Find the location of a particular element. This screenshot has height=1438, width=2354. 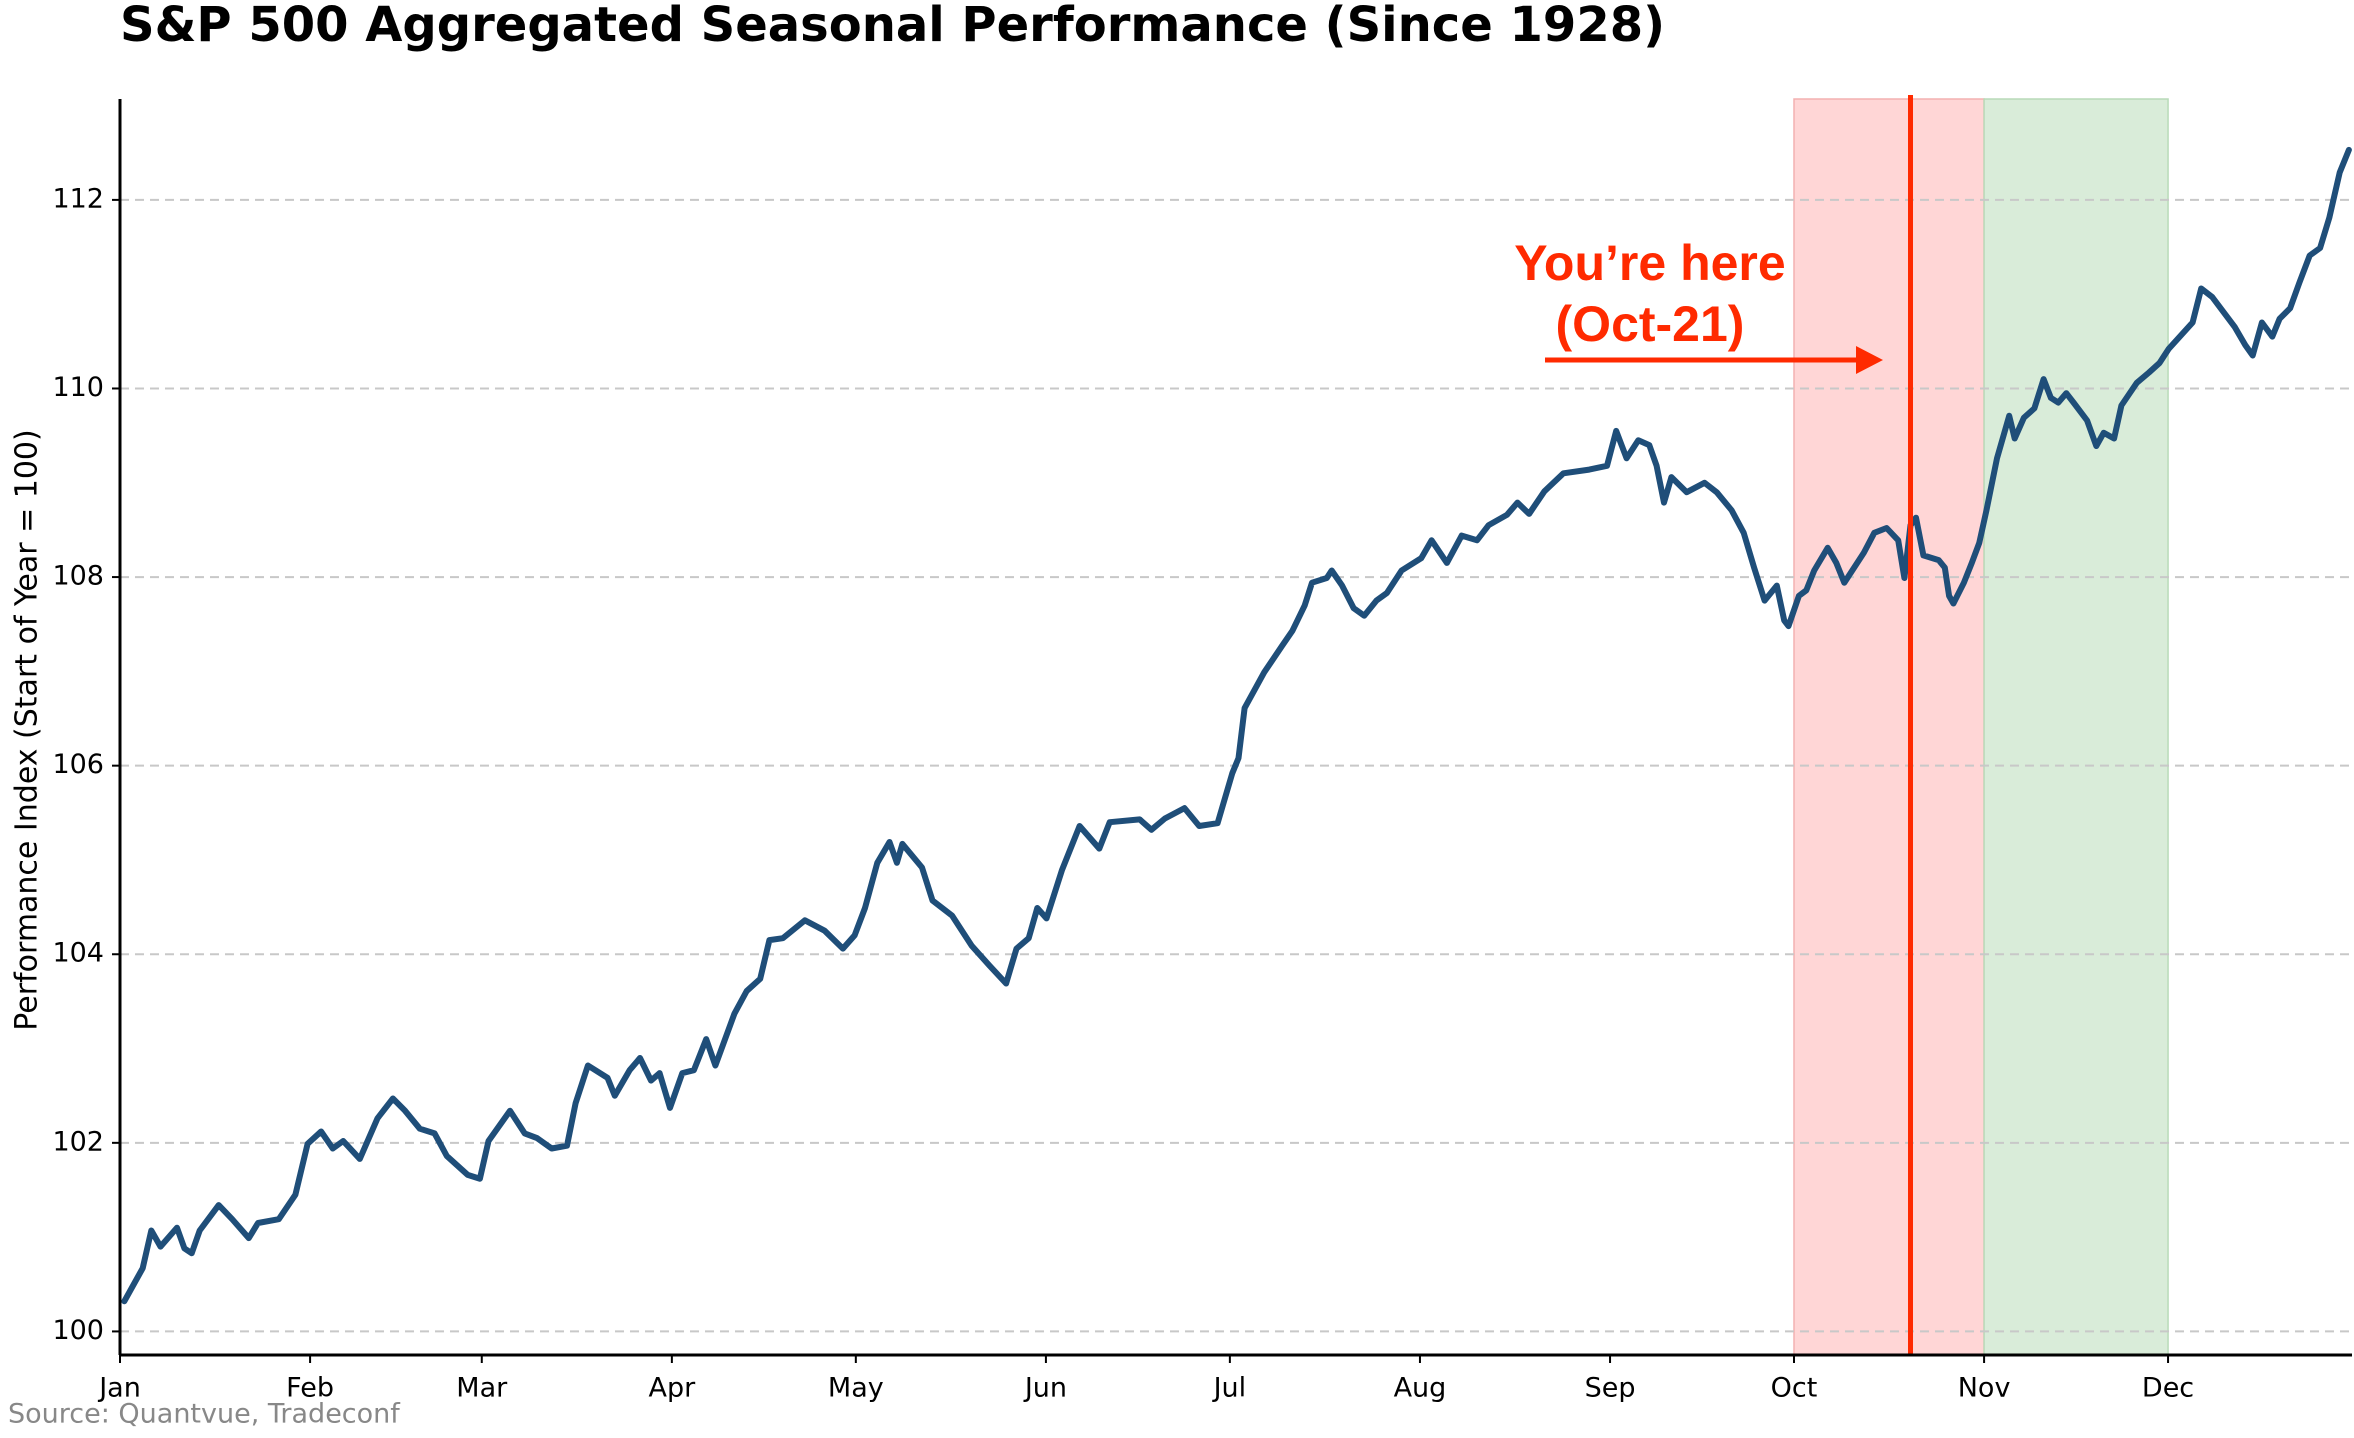

y-tick-label: 100 is located at coordinates (78, 1330).